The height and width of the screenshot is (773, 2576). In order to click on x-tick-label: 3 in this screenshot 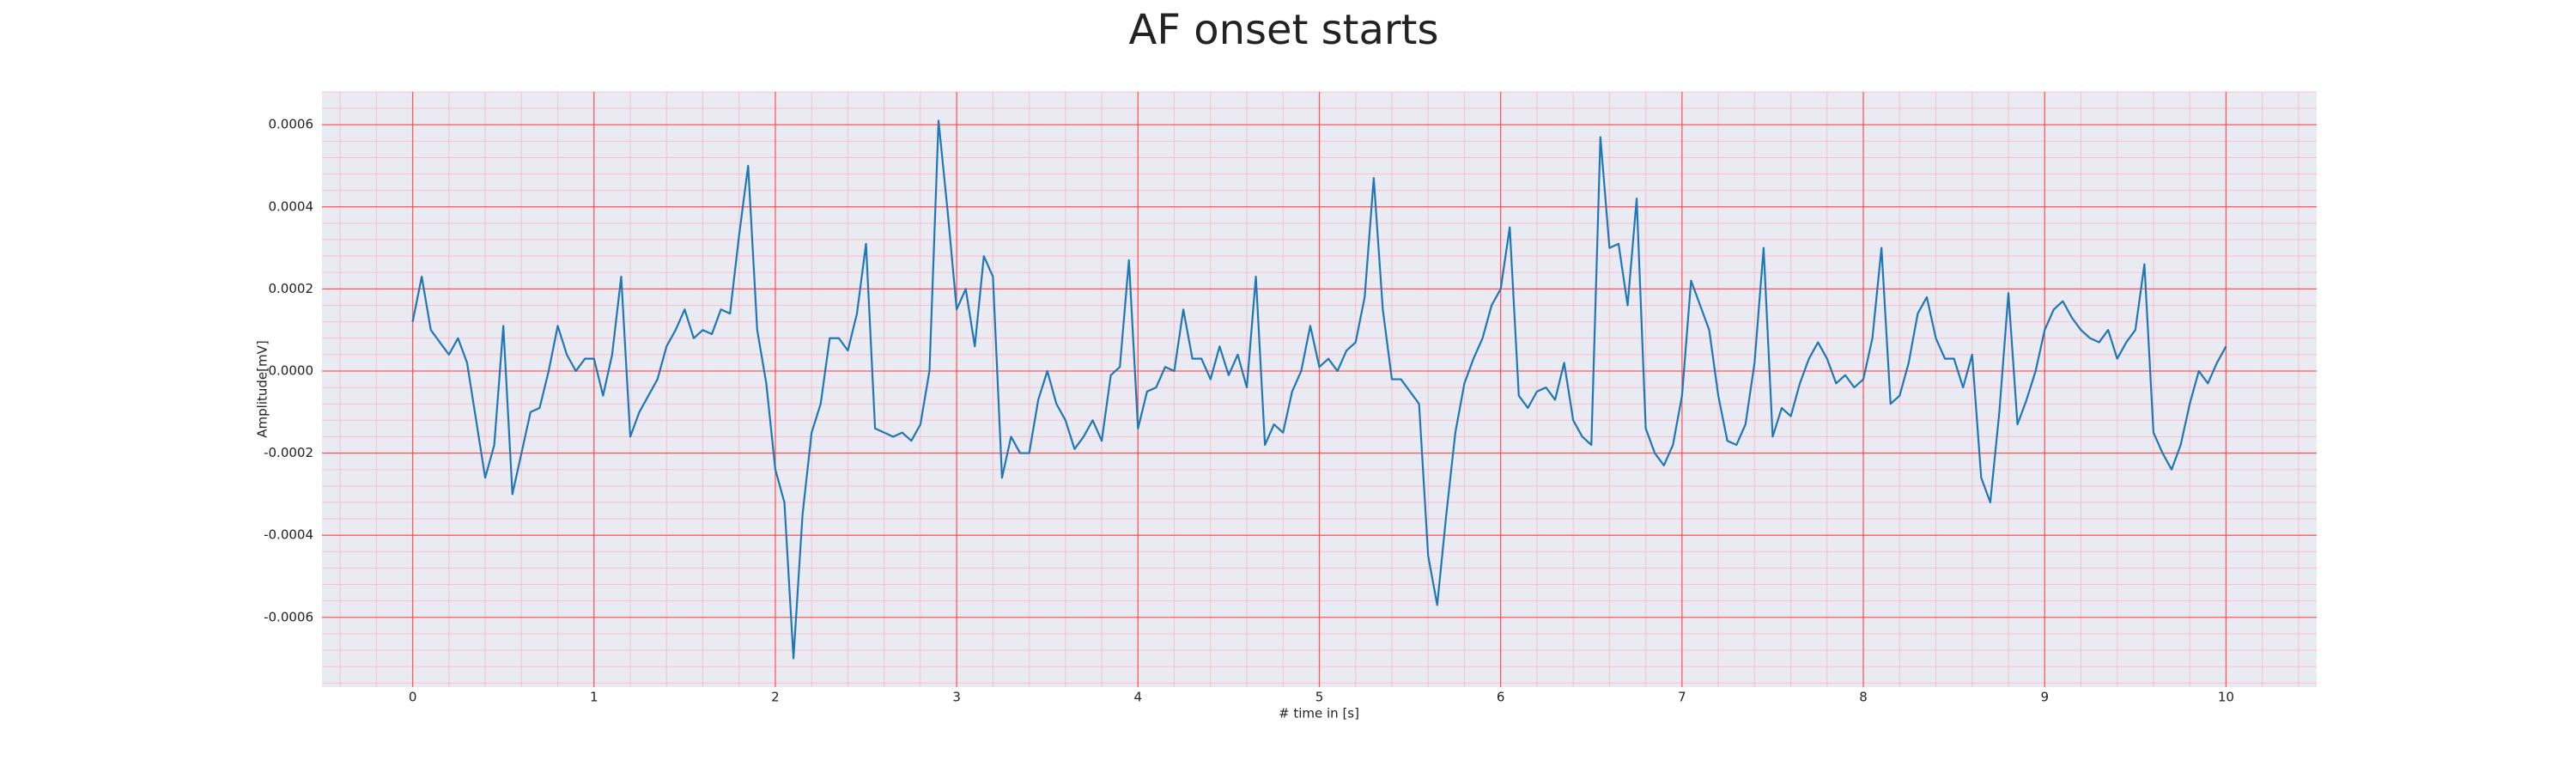, I will do `click(957, 697)`.